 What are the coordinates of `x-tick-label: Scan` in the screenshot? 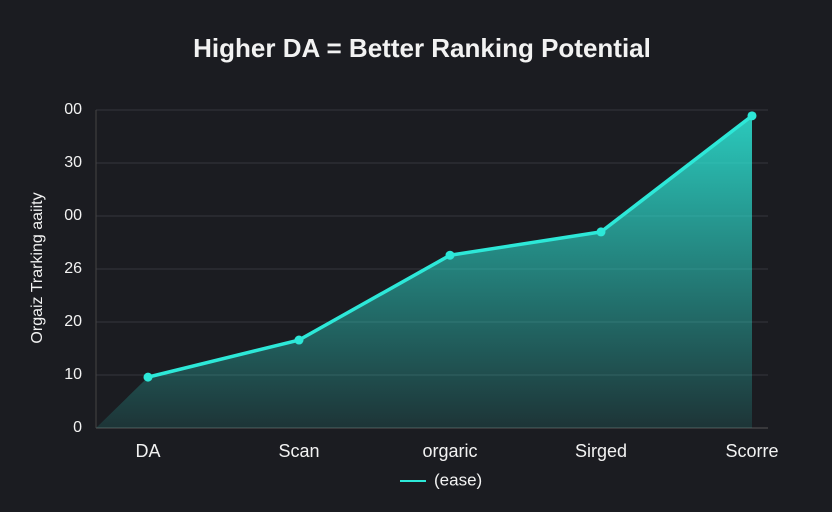 It's located at (298, 451).